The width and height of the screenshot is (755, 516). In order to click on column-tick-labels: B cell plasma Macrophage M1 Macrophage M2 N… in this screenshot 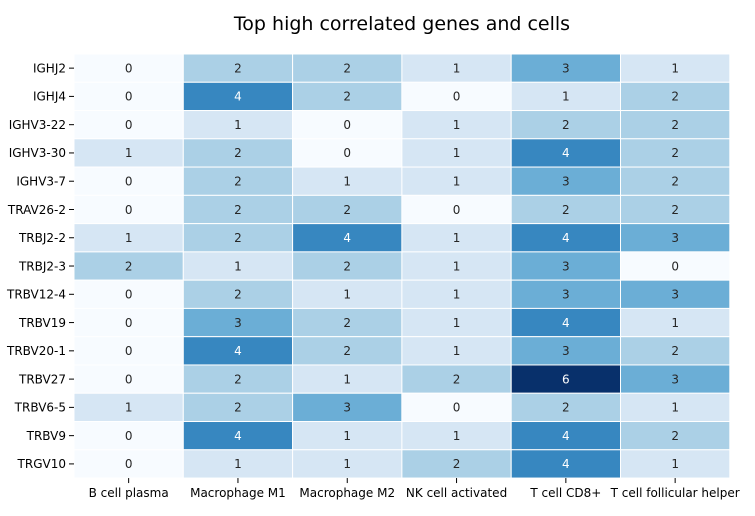, I will do `click(414, 489)`.